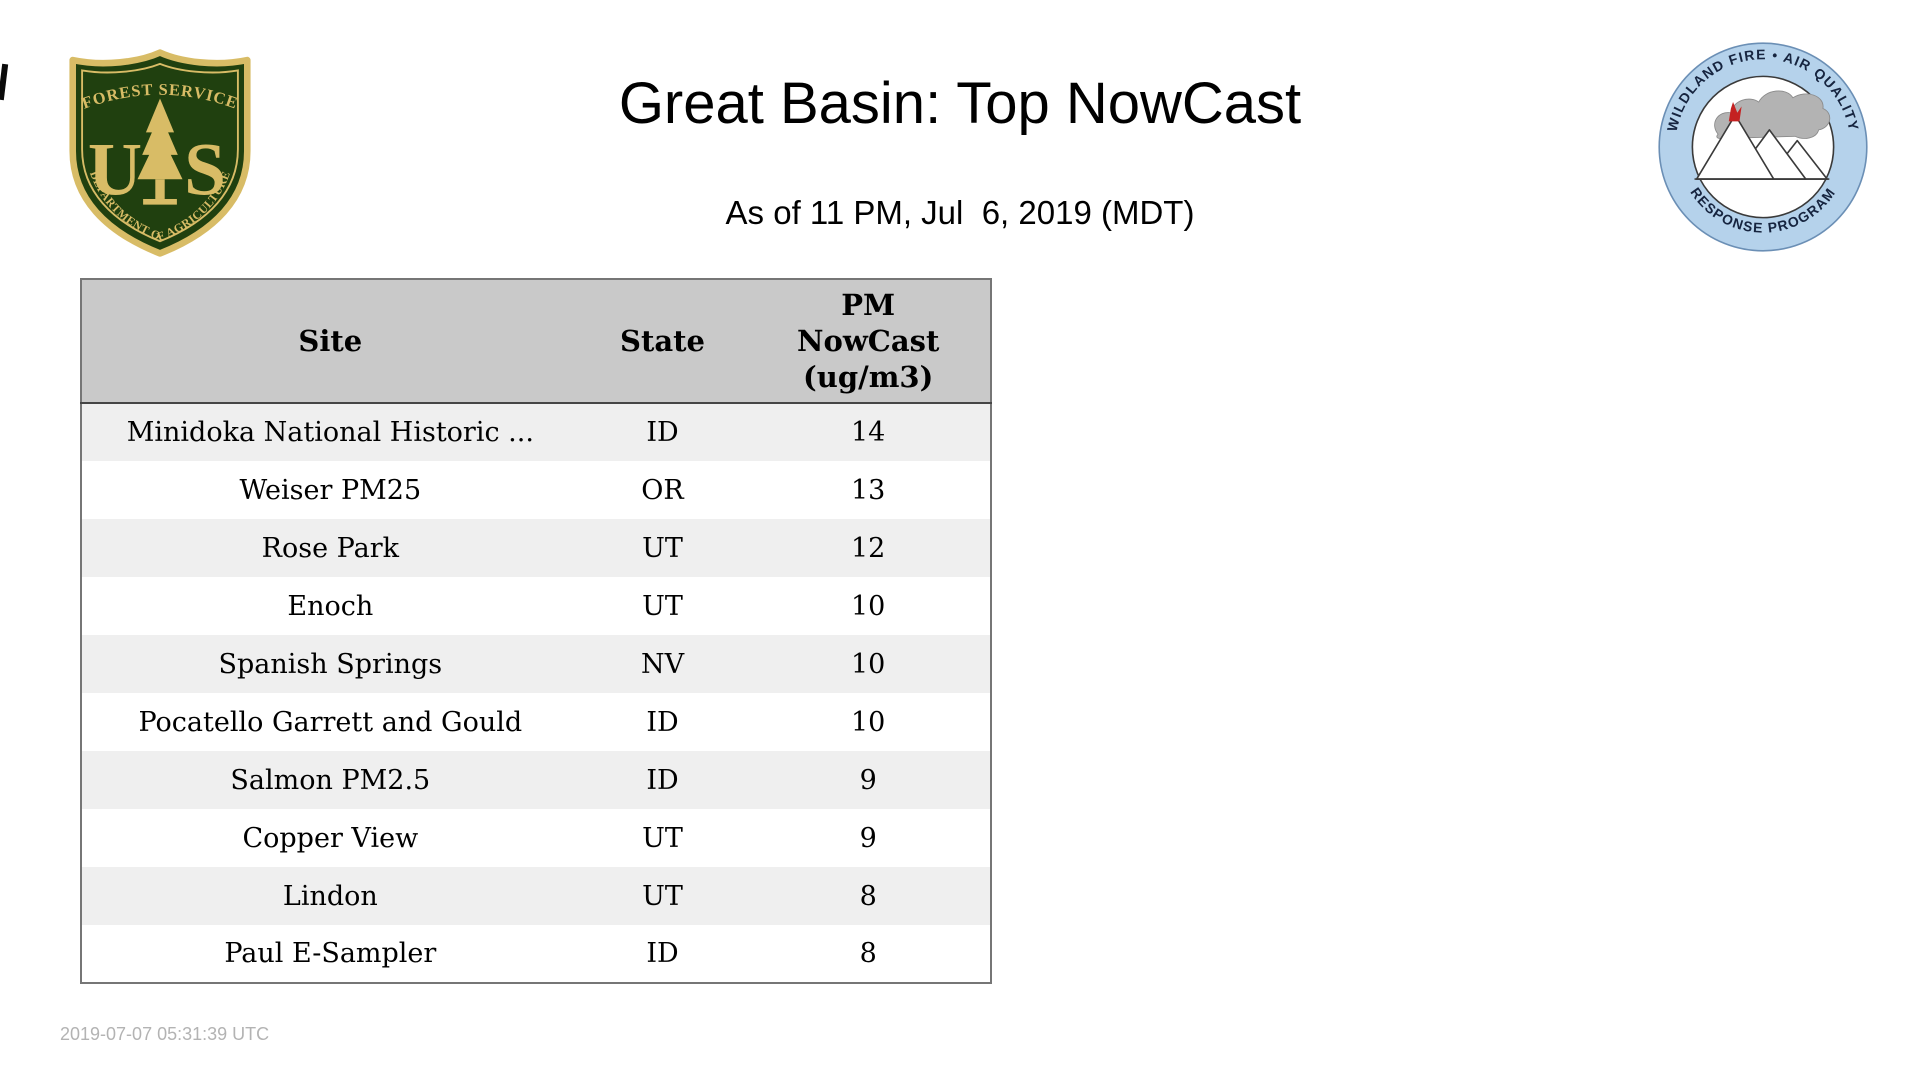 The image size is (1920, 1080). What do you see at coordinates (330, 341) in the screenshot?
I see `col-header-site: Site` at bounding box center [330, 341].